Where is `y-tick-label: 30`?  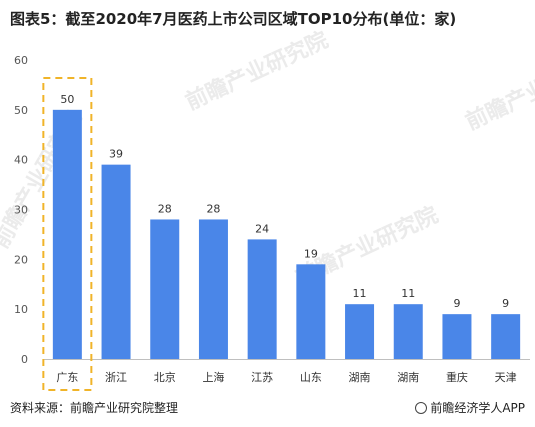 y-tick-label: 30 is located at coordinates (21, 210).